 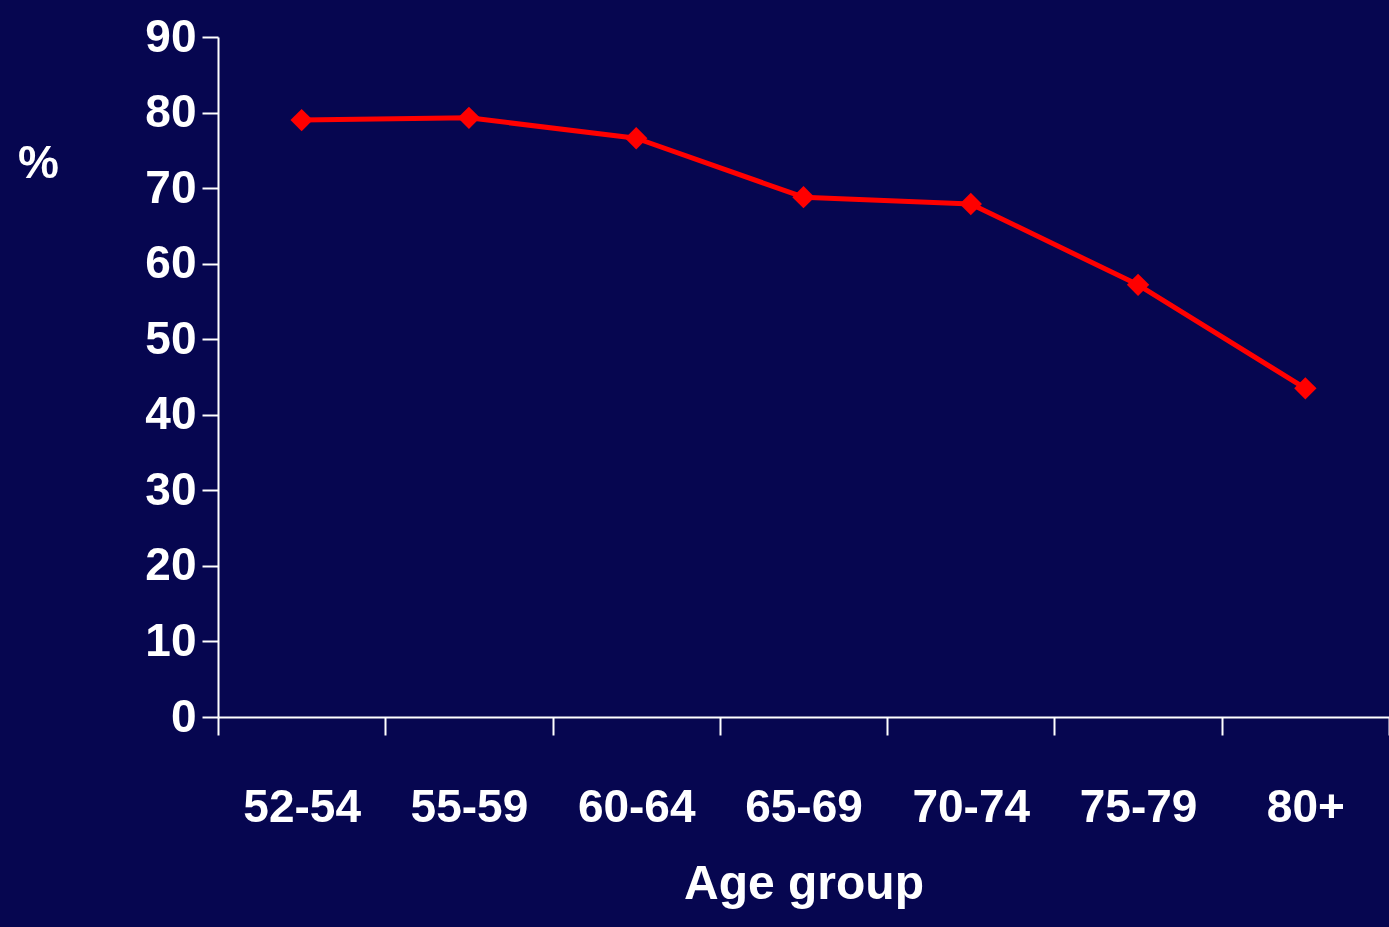 What do you see at coordinates (171, 564) in the screenshot?
I see `y-tick-label: 20` at bounding box center [171, 564].